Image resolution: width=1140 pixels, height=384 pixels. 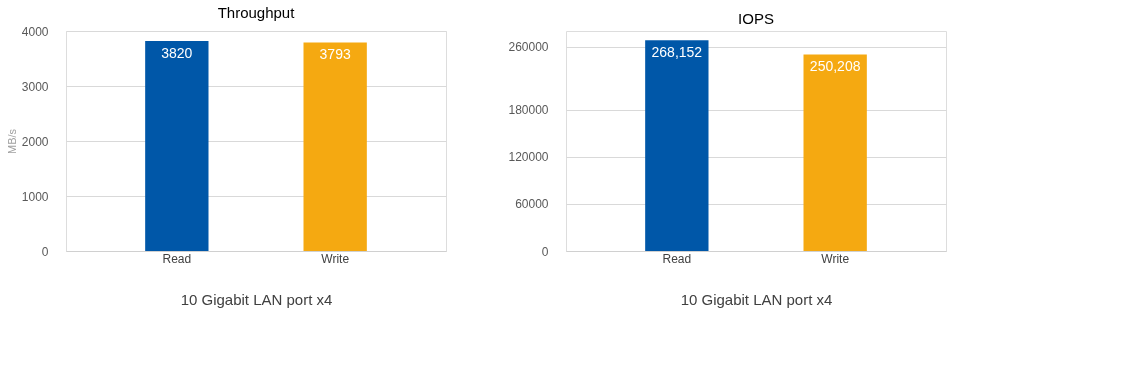 What do you see at coordinates (677, 52) in the screenshot?
I see `data-label: 268,152` at bounding box center [677, 52].